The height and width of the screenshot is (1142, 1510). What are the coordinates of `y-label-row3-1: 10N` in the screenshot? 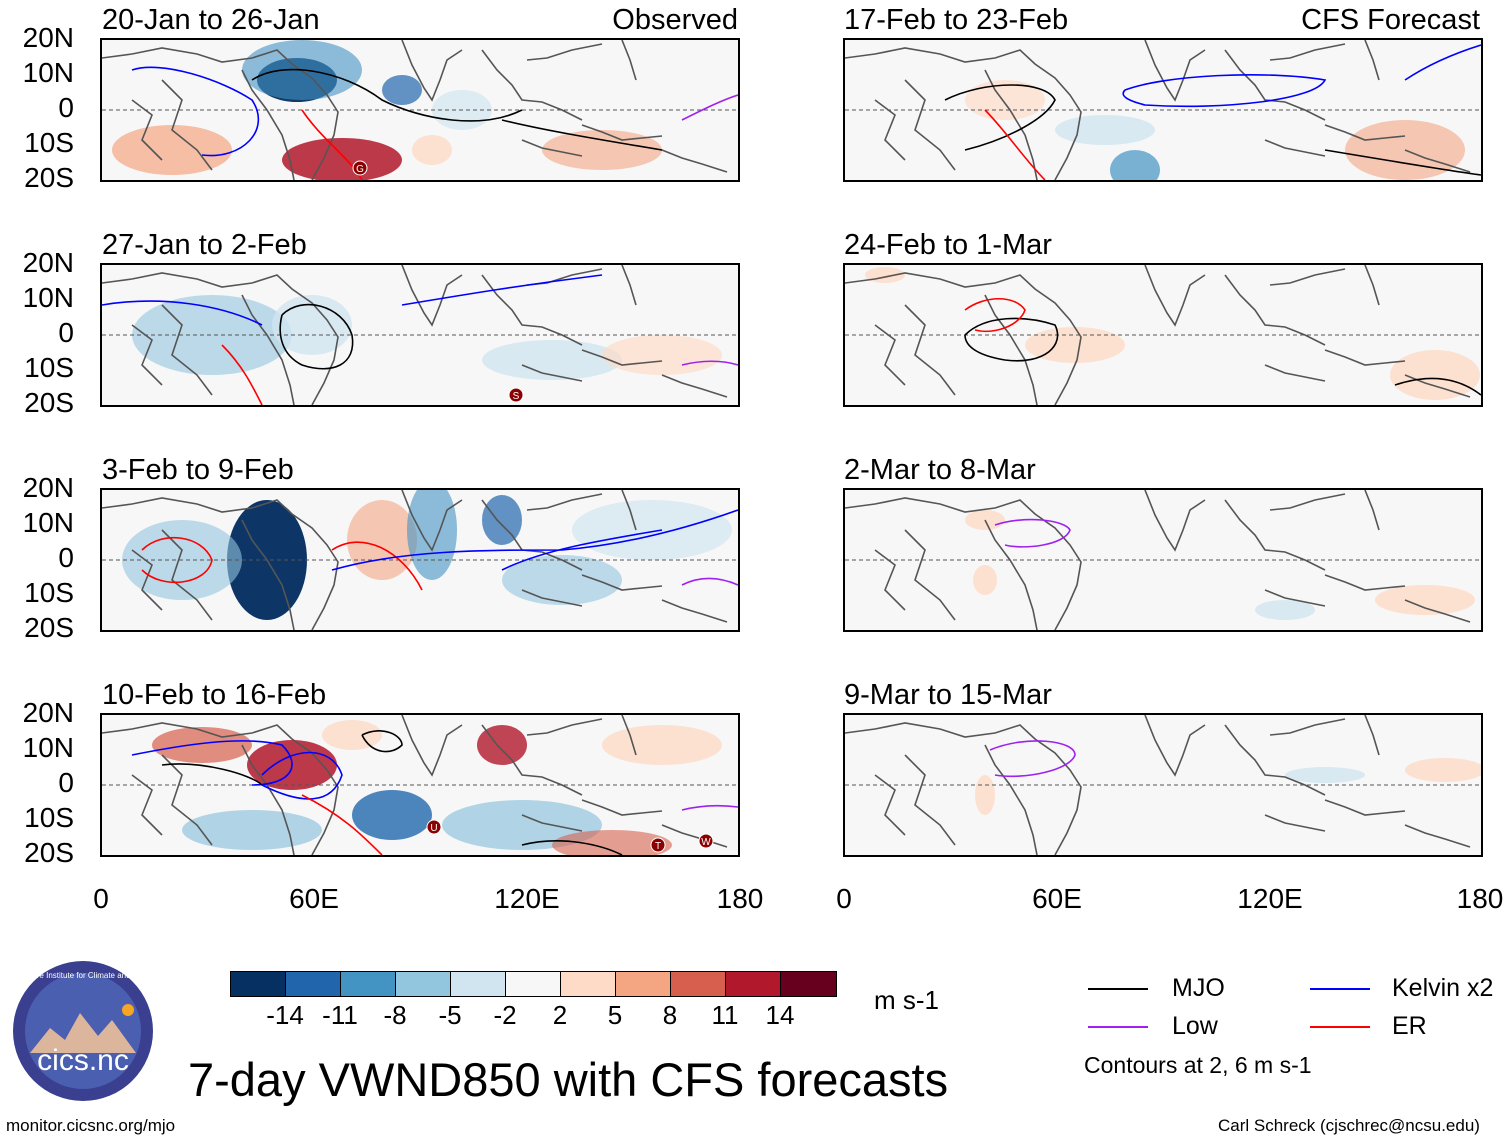 It's located at (48, 747).